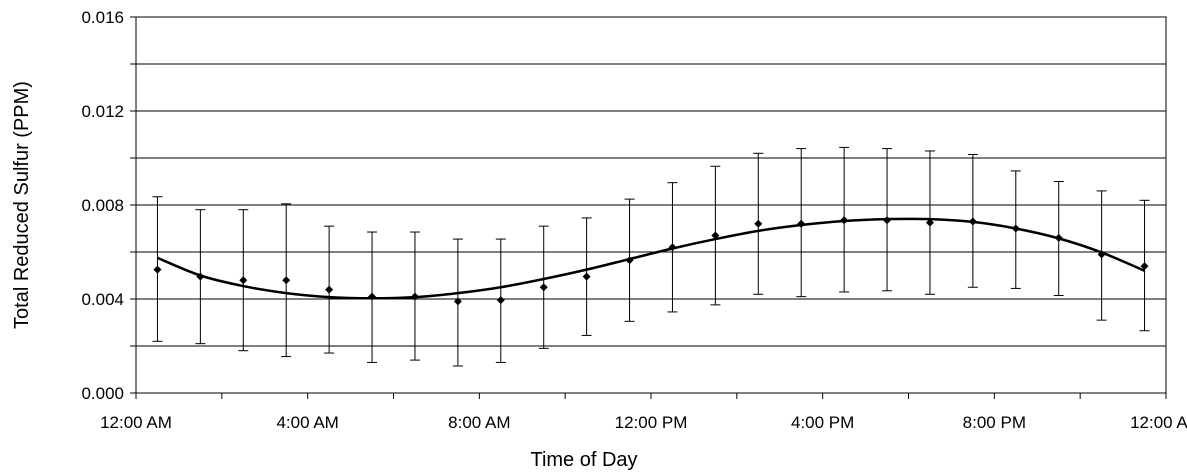  I want to click on y-axis: 0.000 0.004 0.008 0.012 0.016, so click(108, 205).